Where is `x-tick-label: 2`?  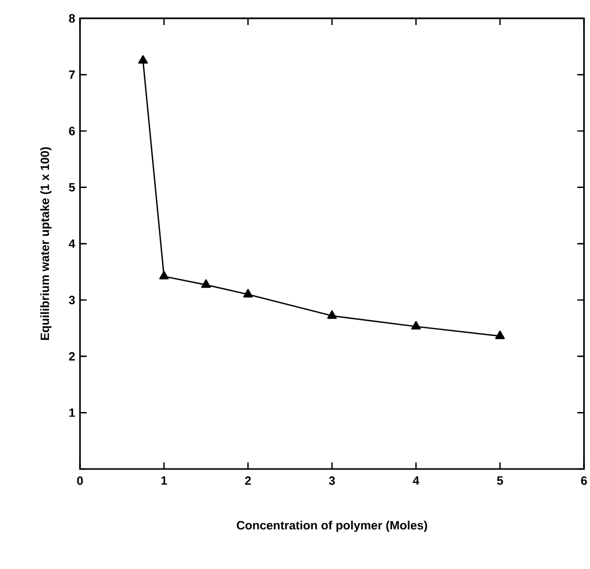 x-tick-label: 2 is located at coordinates (248, 480).